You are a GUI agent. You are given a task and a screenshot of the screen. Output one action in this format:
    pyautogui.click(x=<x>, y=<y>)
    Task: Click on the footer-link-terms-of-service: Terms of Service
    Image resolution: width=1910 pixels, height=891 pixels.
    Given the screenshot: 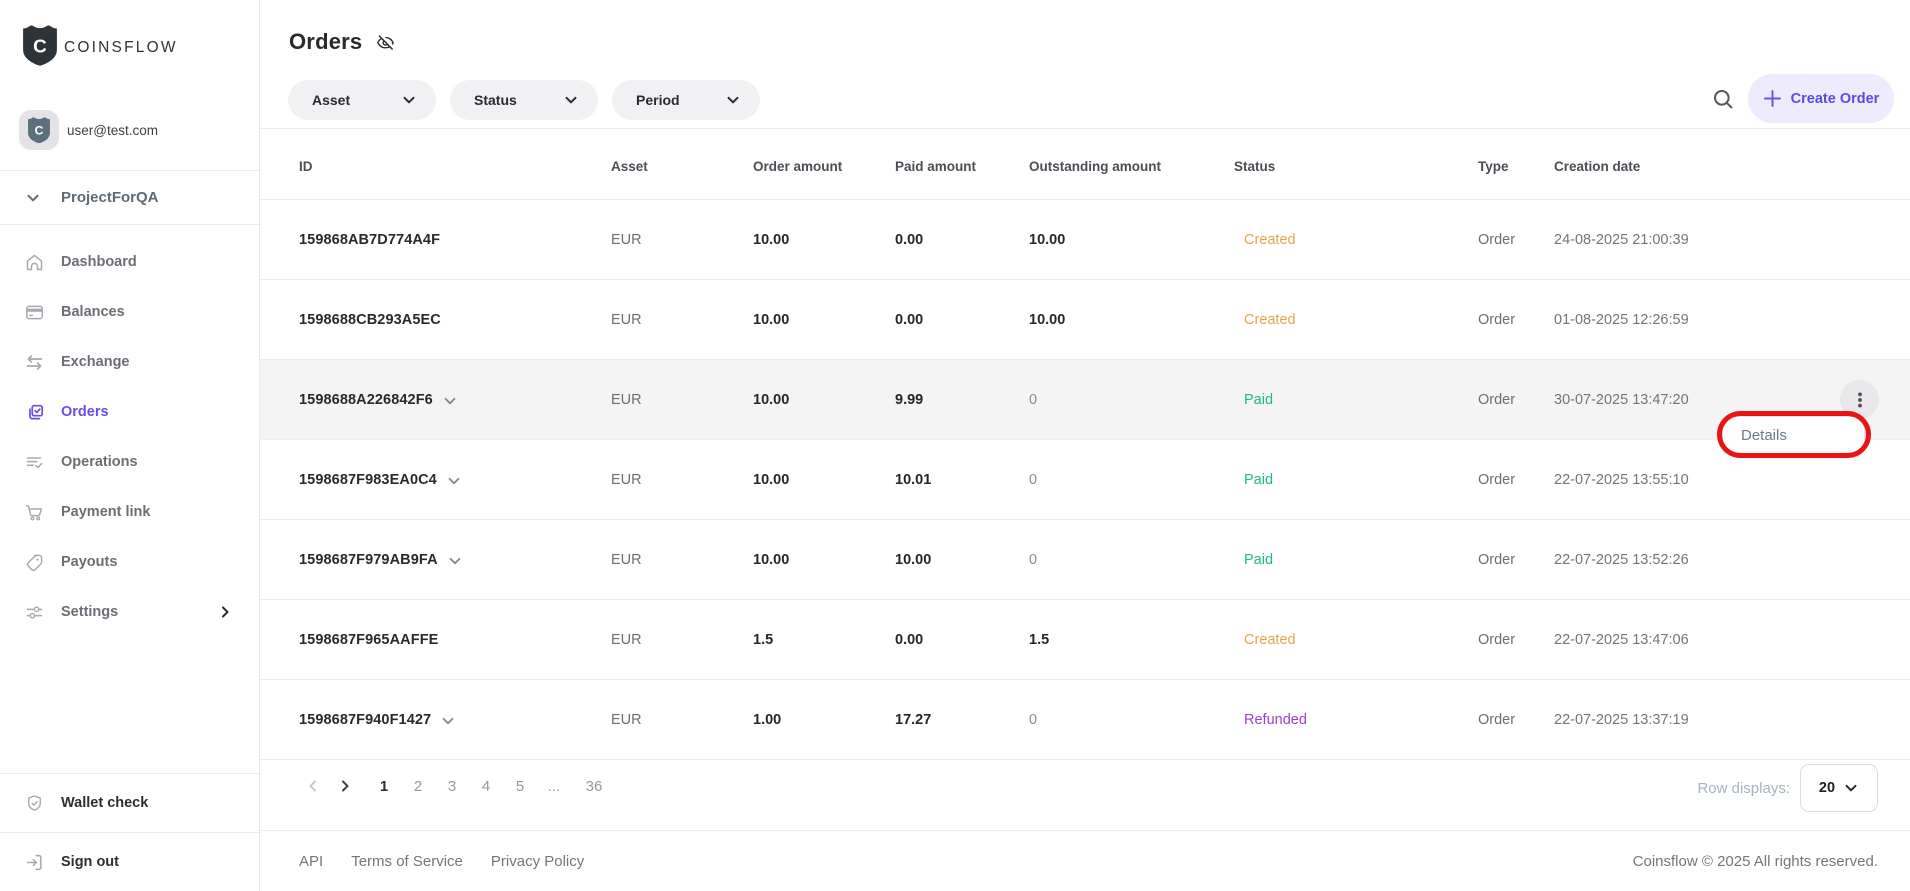 What is the action you would take?
    pyautogui.click(x=407, y=861)
    